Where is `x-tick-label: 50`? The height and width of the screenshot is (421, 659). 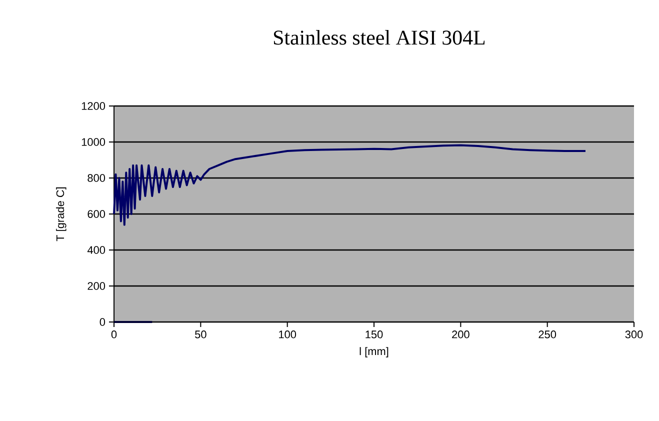 x-tick-label: 50 is located at coordinates (200, 334).